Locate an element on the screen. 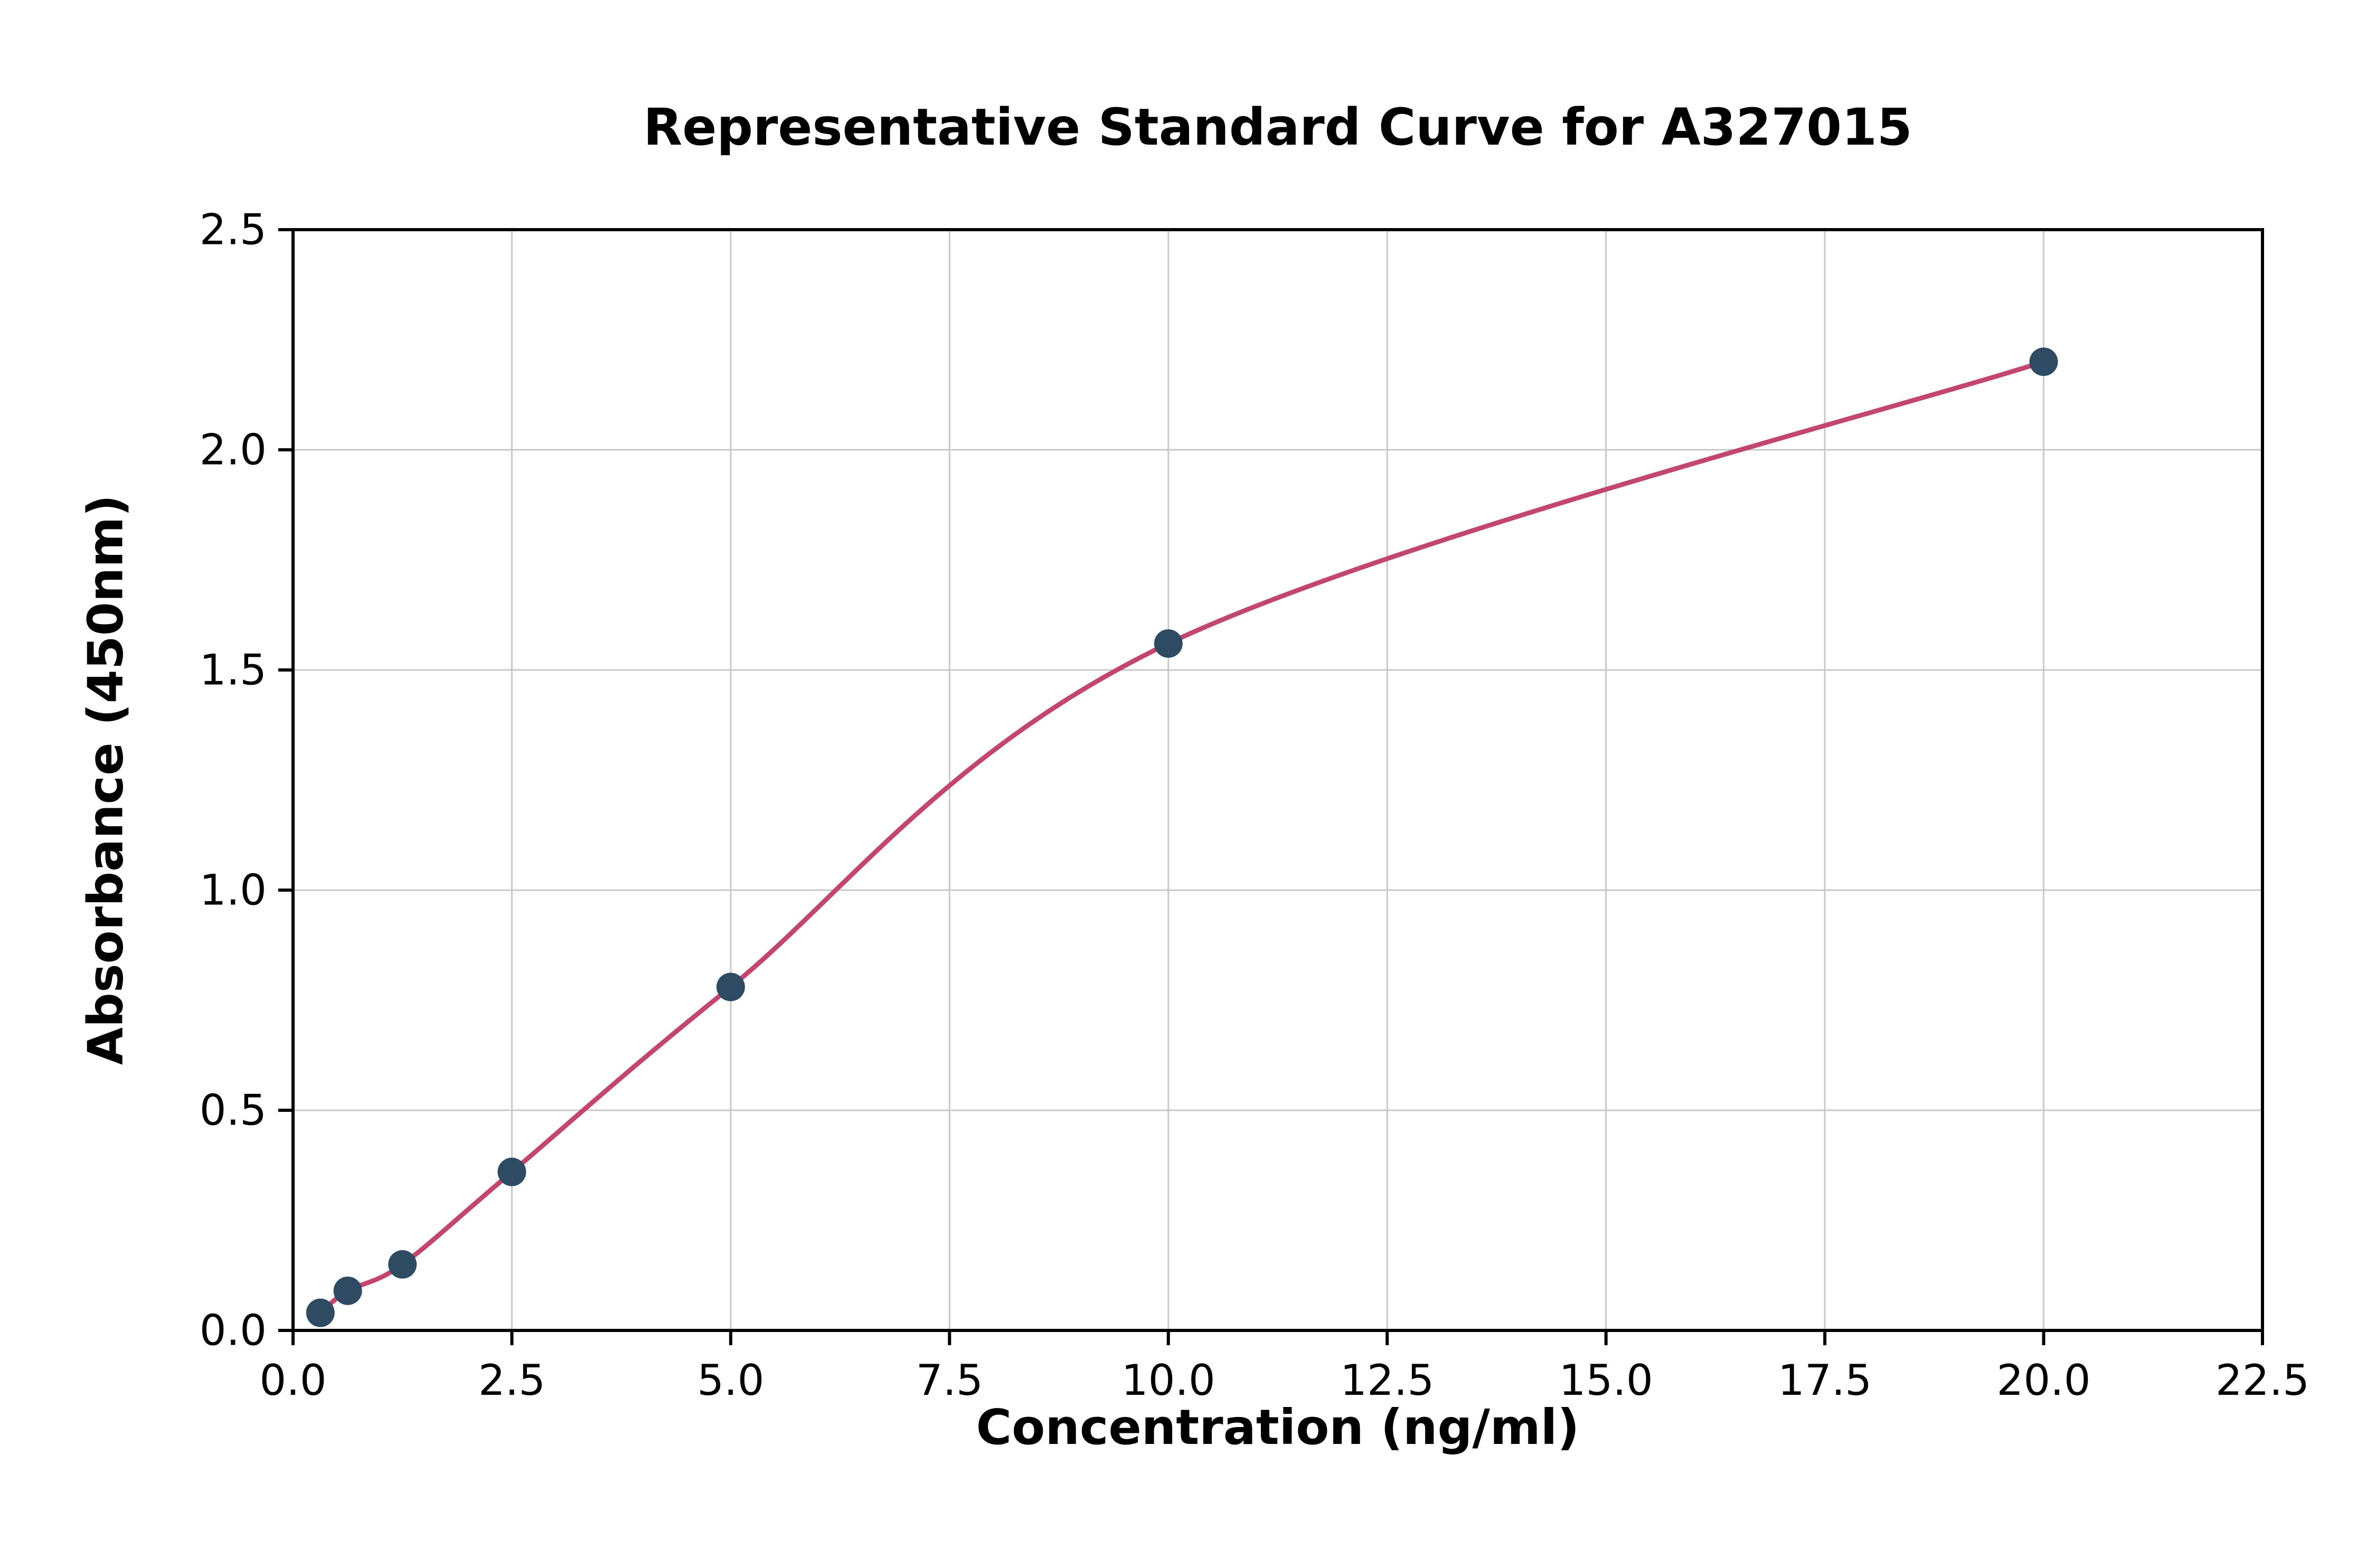 This screenshot has height=1568, width=2376. x-tick-label: 15.0 is located at coordinates (1606, 1381).